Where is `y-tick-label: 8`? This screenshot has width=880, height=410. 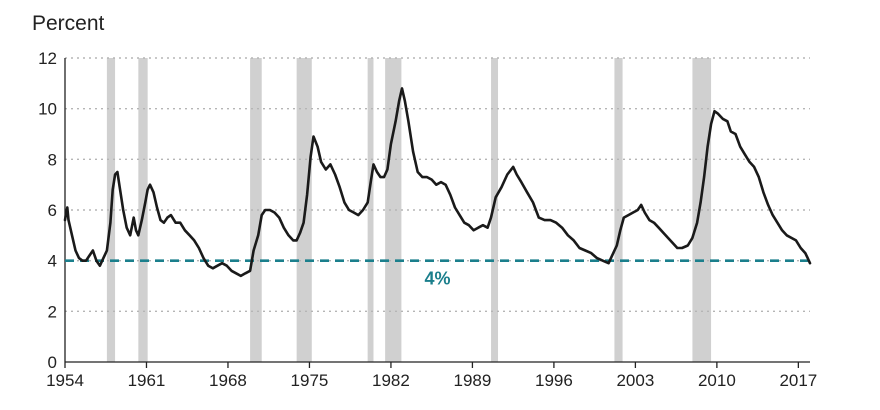
y-tick-label: 8 is located at coordinates (52, 159).